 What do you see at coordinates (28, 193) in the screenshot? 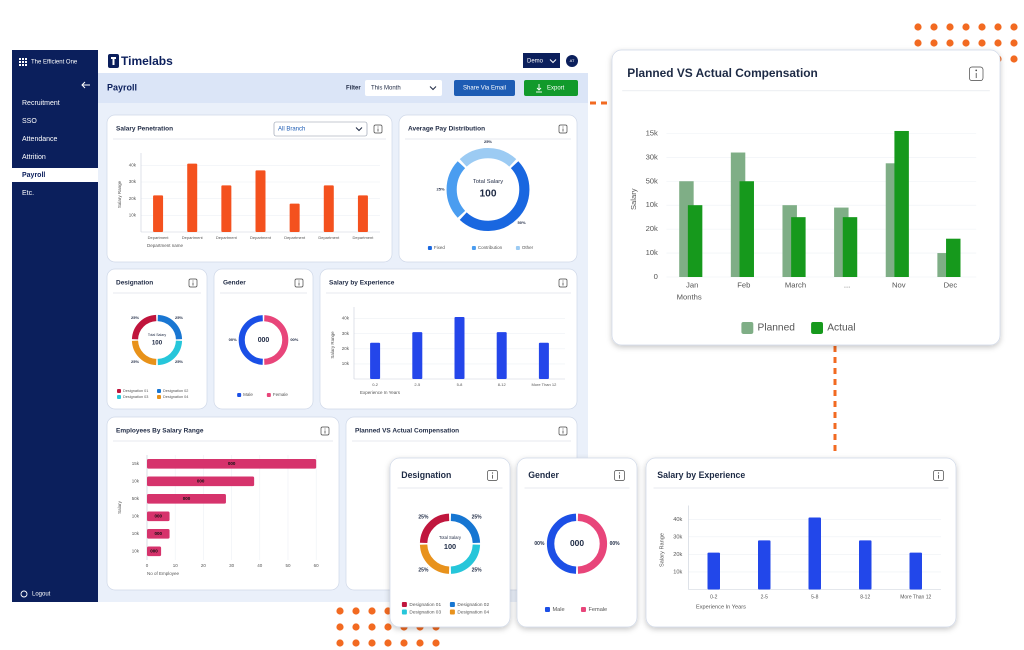
I see `menu-item: Etc.` at bounding box center [28, 193].